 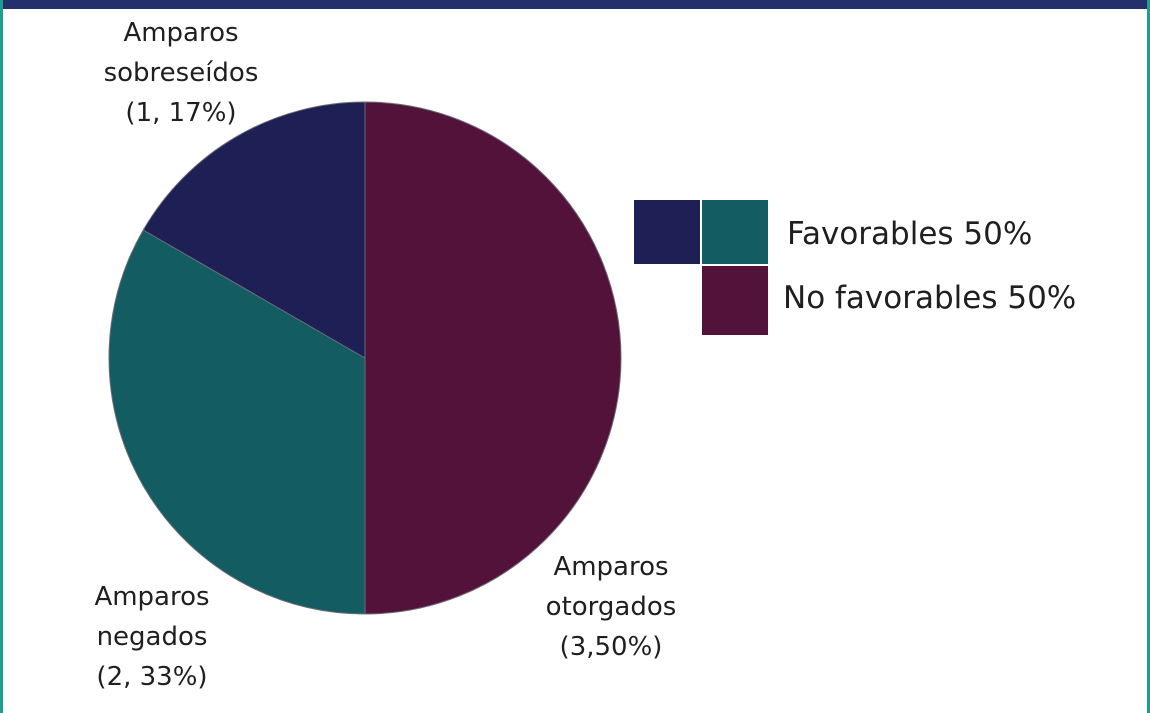 I want to click on slice-label-otorgados: Amparos otorgados (3,50%), so click(x=611, y=607).